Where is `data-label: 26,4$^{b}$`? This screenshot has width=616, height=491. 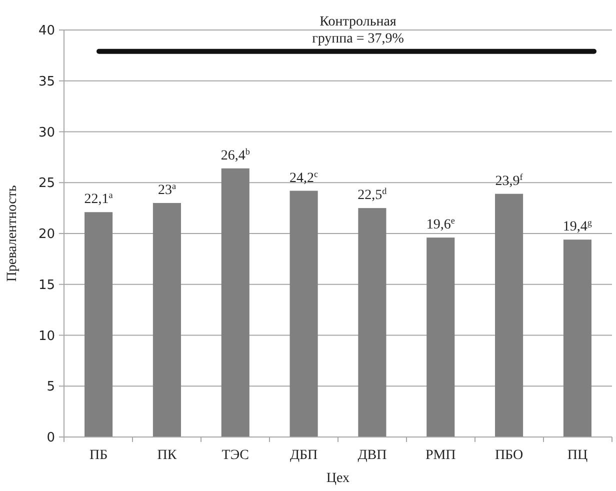 data-label: 26,4$^{b}$ is located at coordinates (235, 155).